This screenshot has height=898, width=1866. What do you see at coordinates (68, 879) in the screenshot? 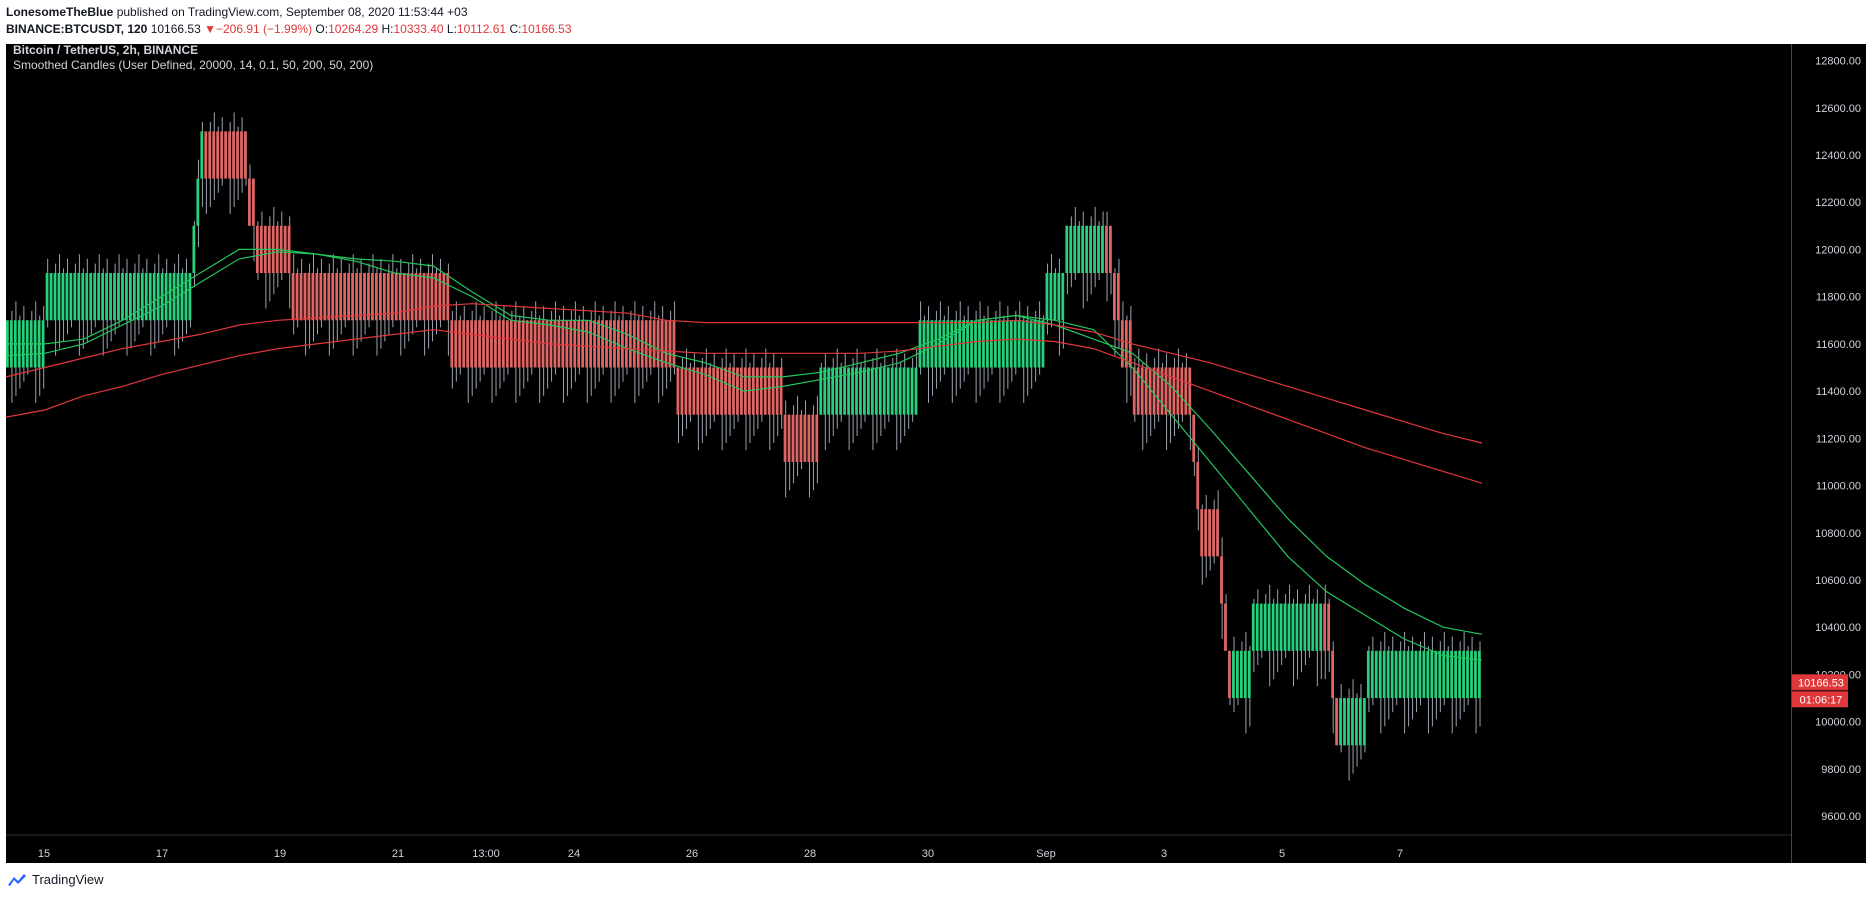
I see `tradingview-brand: TradingView` at bounding box center [68, 879].